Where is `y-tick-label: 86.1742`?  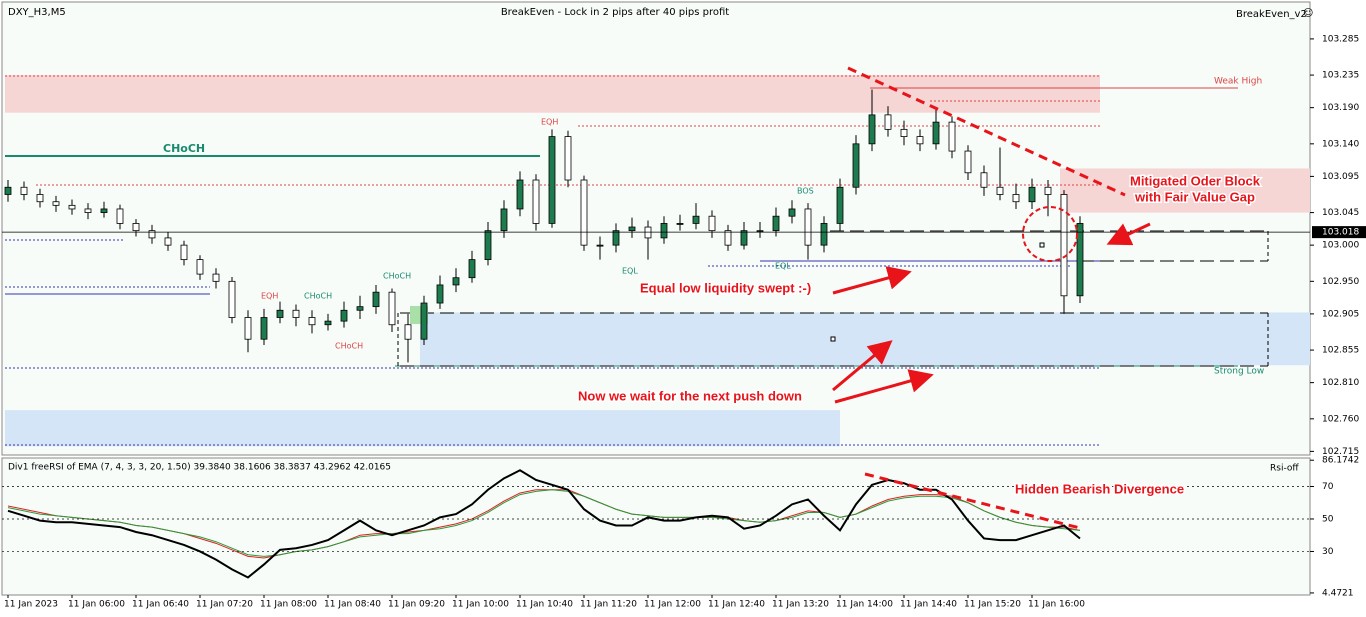
y-tick-label: 86.1742 is located at coordinates (1340, 461).